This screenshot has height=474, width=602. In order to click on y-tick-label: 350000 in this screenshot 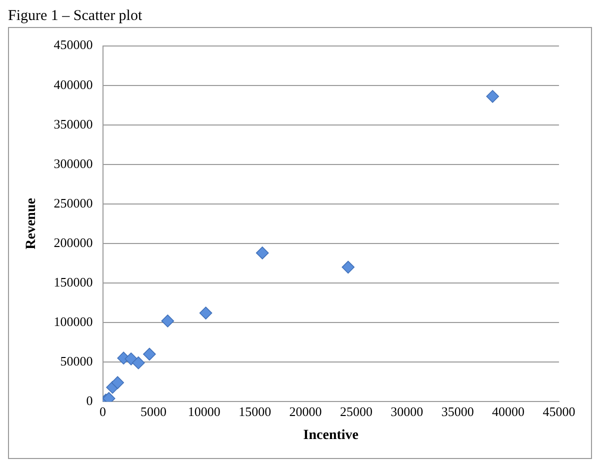, I will do `click(73, 124)`.